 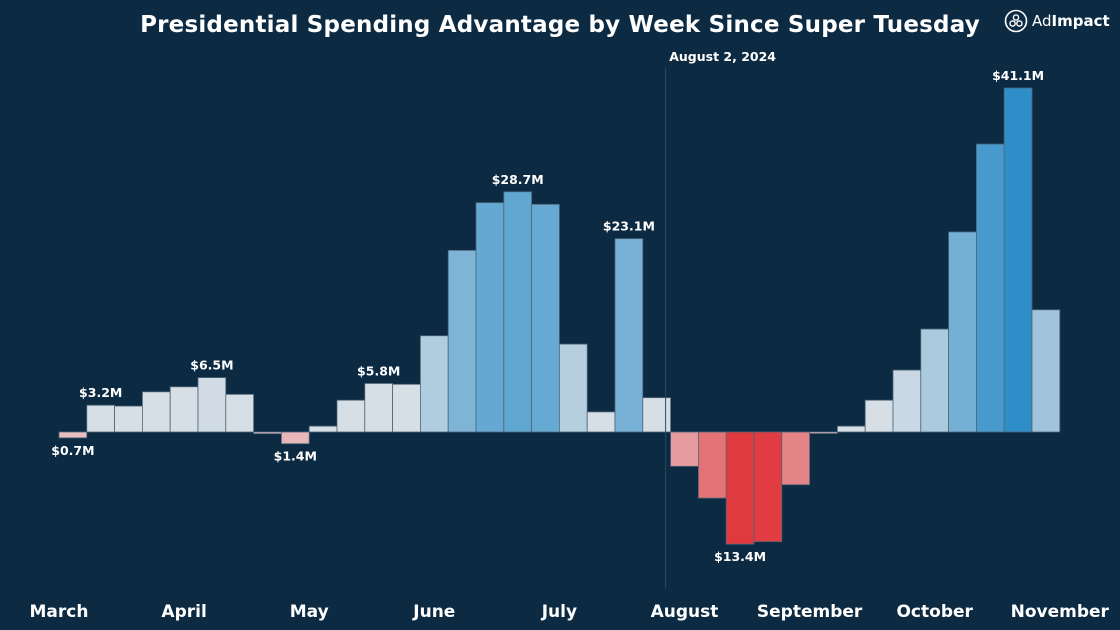 What do you see at coordinates (100, 392) in the screenshot?
I see `data-label: $3.2M` at bounding box center [100, 392].